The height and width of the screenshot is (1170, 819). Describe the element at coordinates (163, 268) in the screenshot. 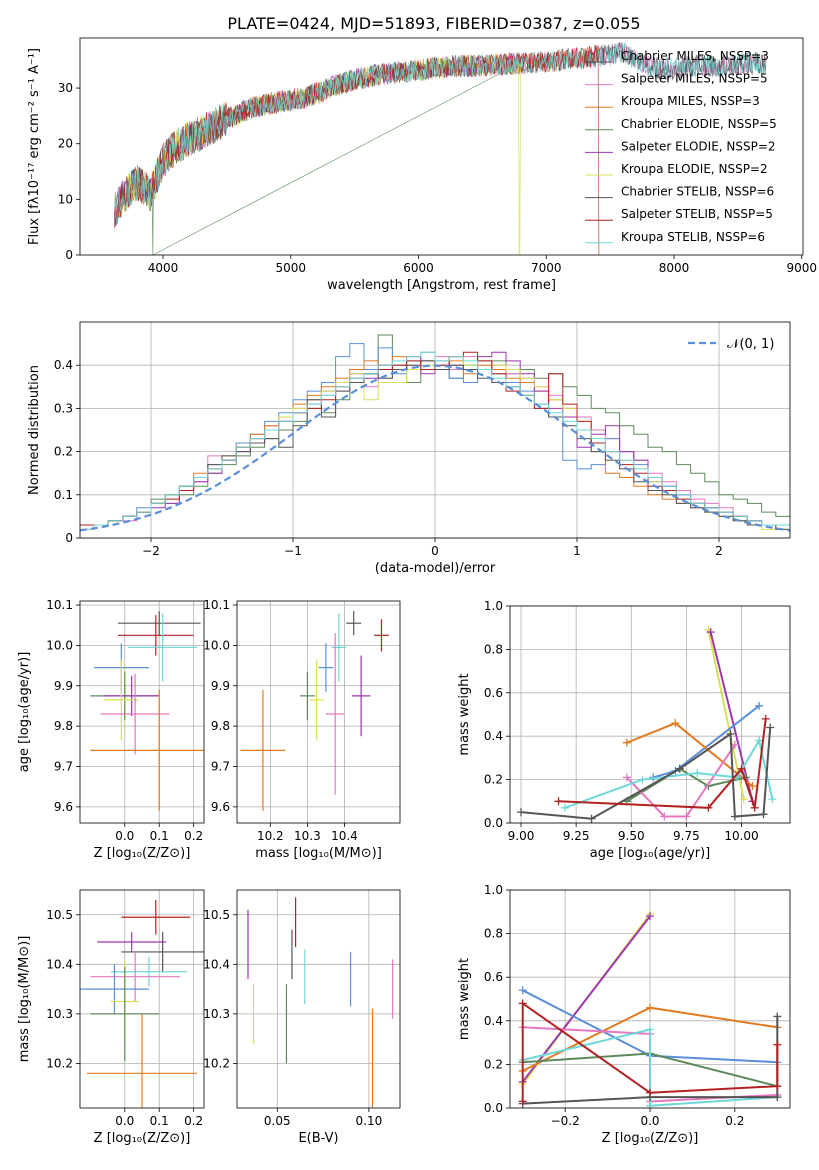

I see `x-tick-label: 4000` at that location.